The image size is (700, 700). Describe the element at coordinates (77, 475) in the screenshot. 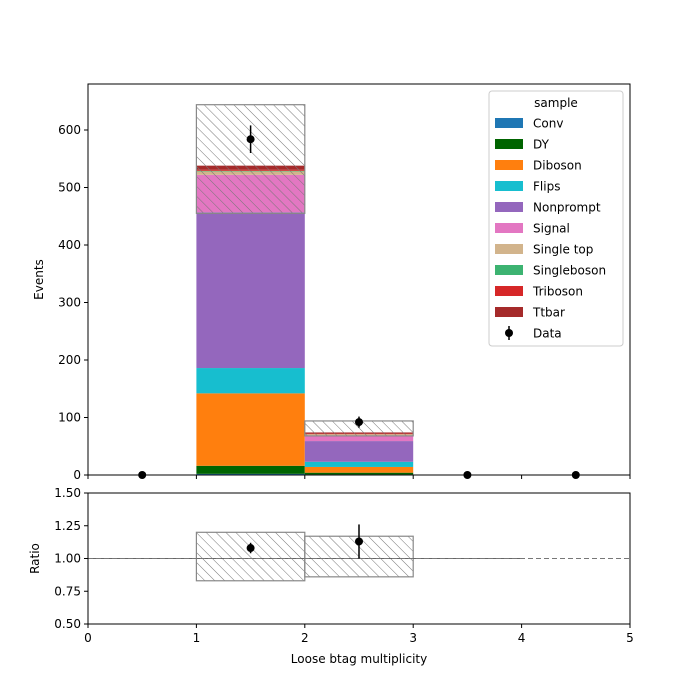

I see `y-tick-label: 0` at that location.